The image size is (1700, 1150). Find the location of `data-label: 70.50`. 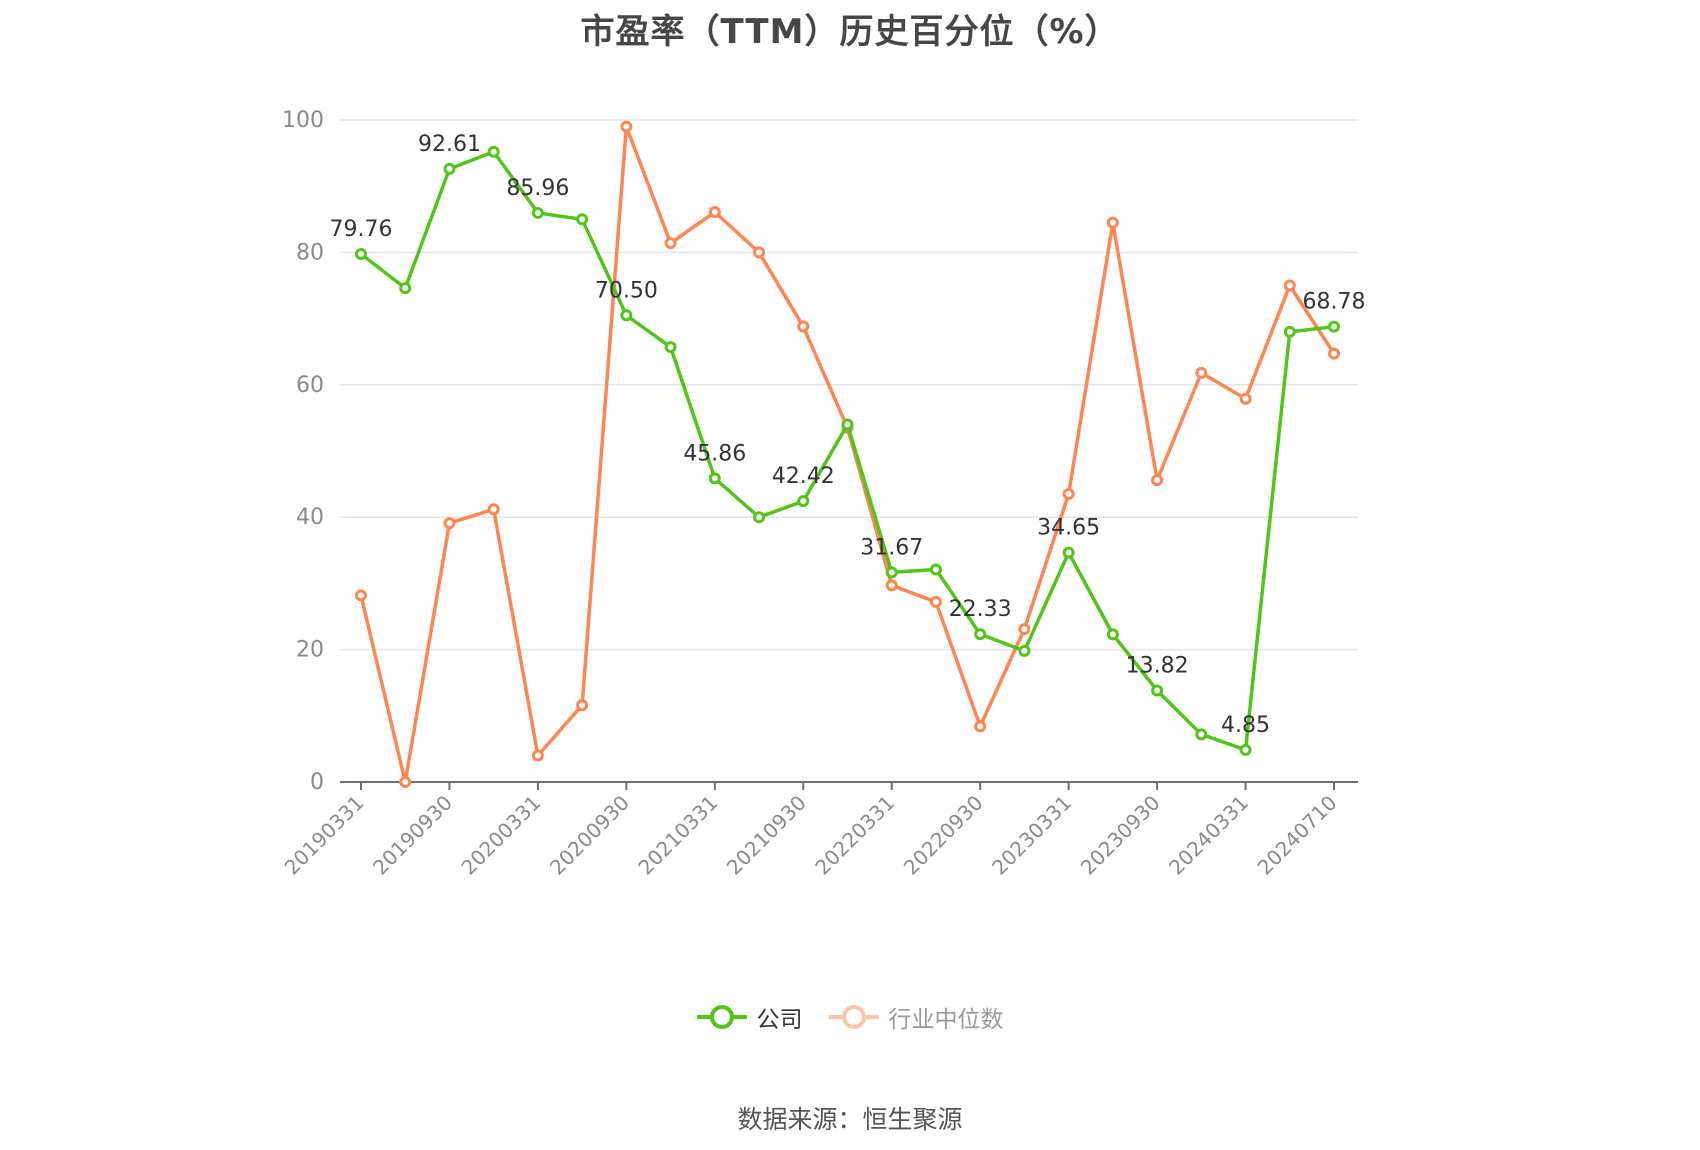

data-label: 70.50 is located at coordinates (626, 290).